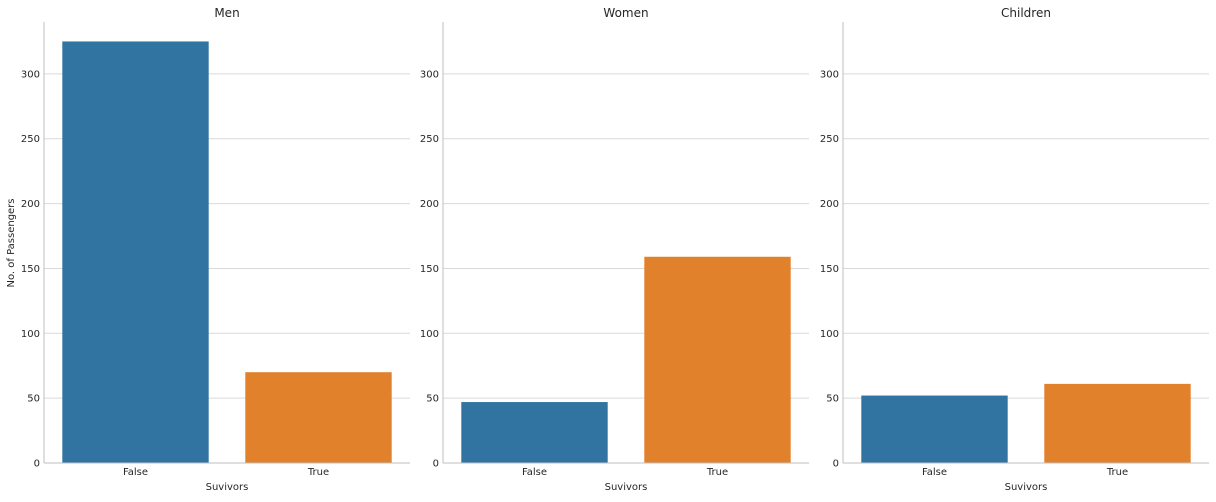 The height and width of the screenshot is (502, 1216). I want to click on bar-children-true, so click(1117, 423).